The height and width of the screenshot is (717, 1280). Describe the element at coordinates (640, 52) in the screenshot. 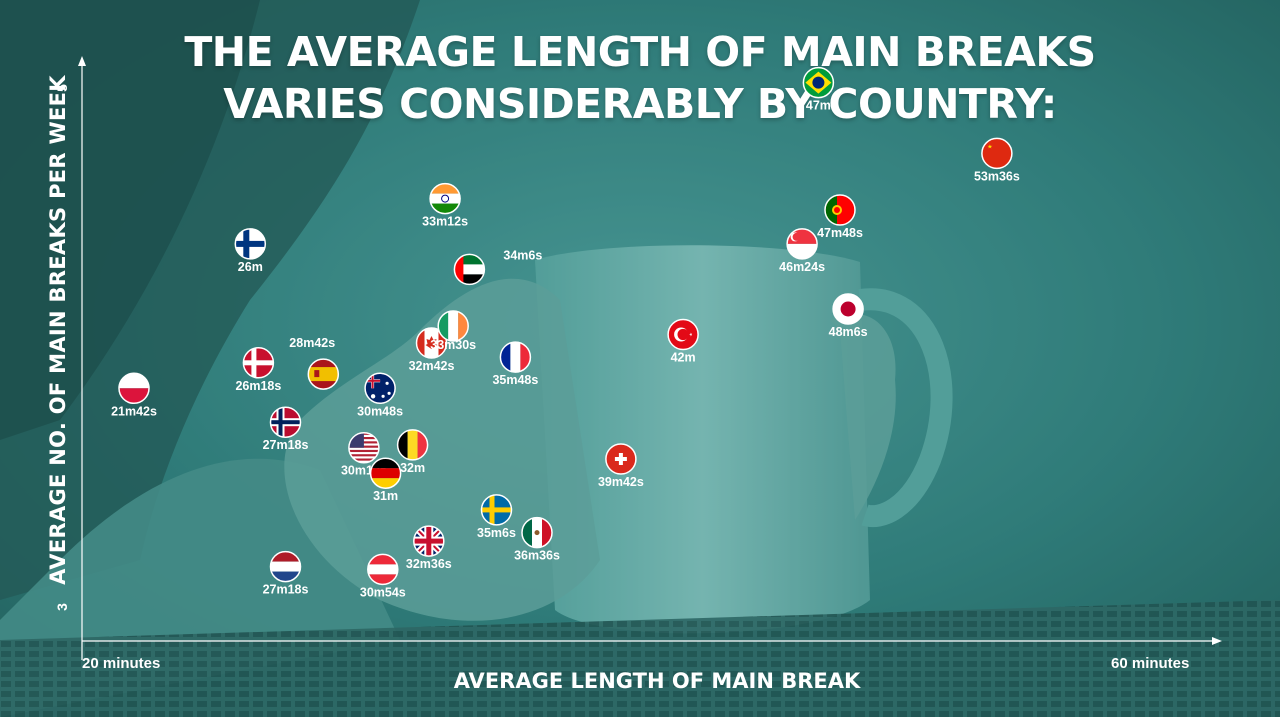

I see `chart-title-line-1: THE AVERAGE LENGTH OF MAIN BREAKS` at that location.